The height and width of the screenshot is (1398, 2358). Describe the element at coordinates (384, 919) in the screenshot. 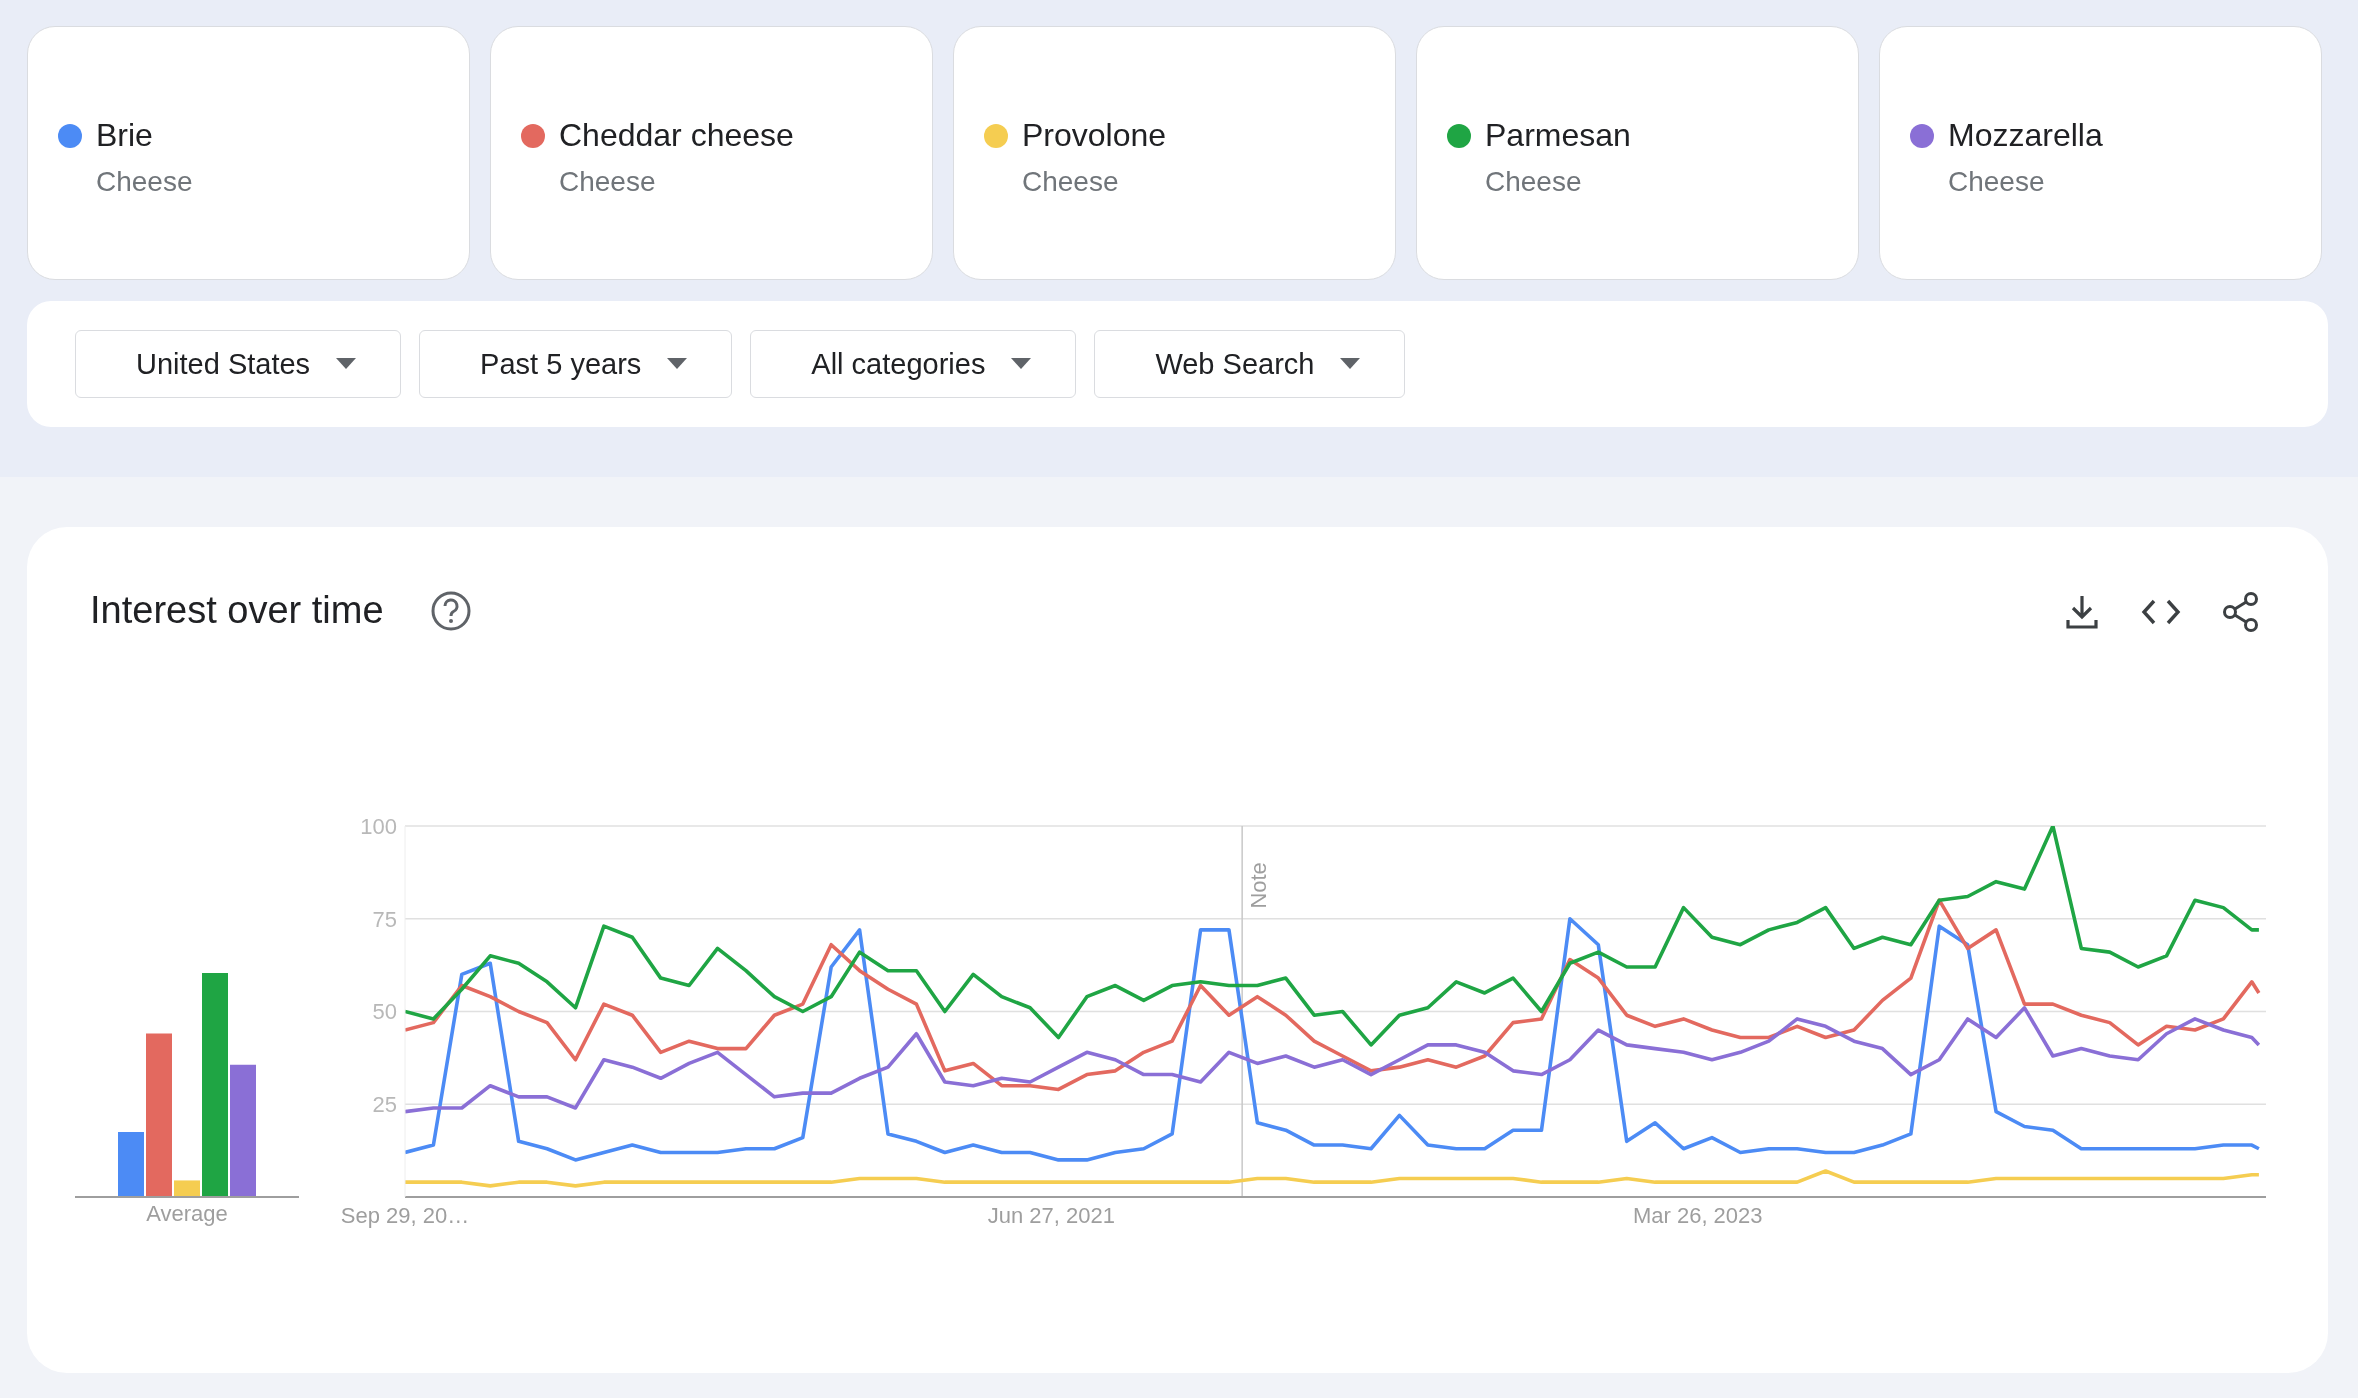

I see `y-tick-label: 75` at that location.